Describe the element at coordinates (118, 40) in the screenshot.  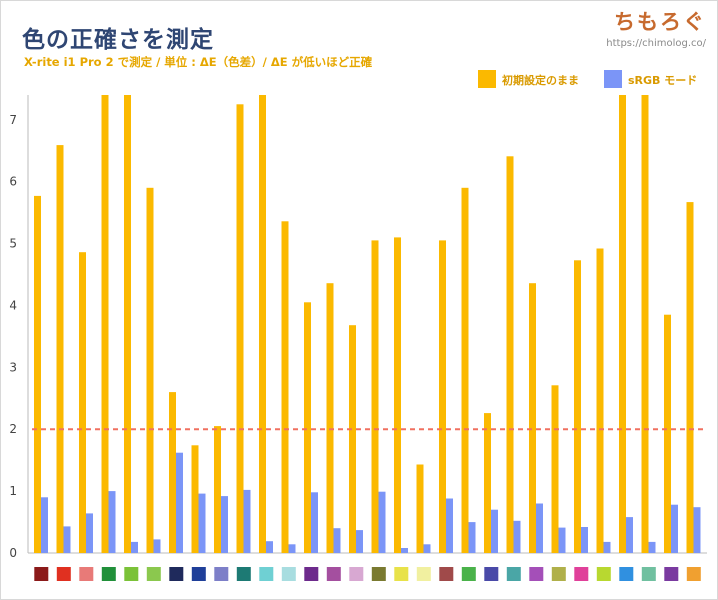
I see `chart-title: 色の正確さを測定` at that location.